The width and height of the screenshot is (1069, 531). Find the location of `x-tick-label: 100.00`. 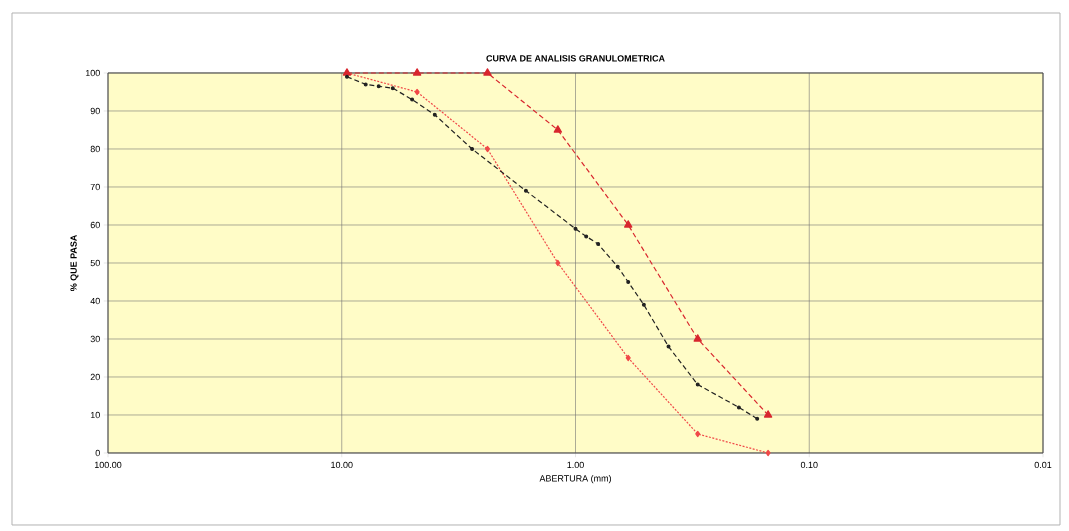

x-tick-label: 100.00 is located at coordinates (108, 465).